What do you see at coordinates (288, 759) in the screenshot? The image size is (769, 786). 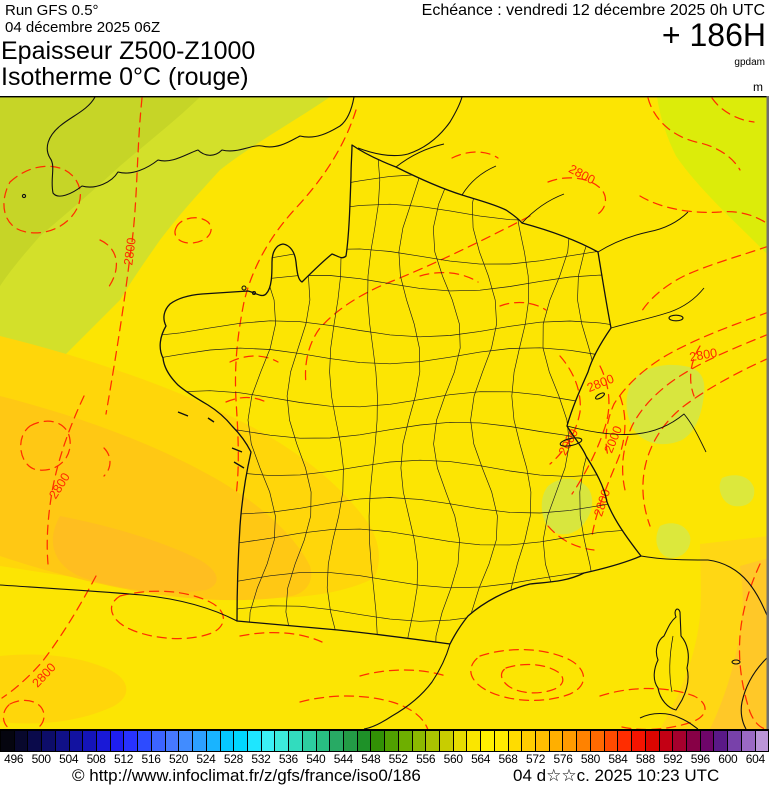 I see `colorbar-tick: 536` at bounding box center [288, 759].